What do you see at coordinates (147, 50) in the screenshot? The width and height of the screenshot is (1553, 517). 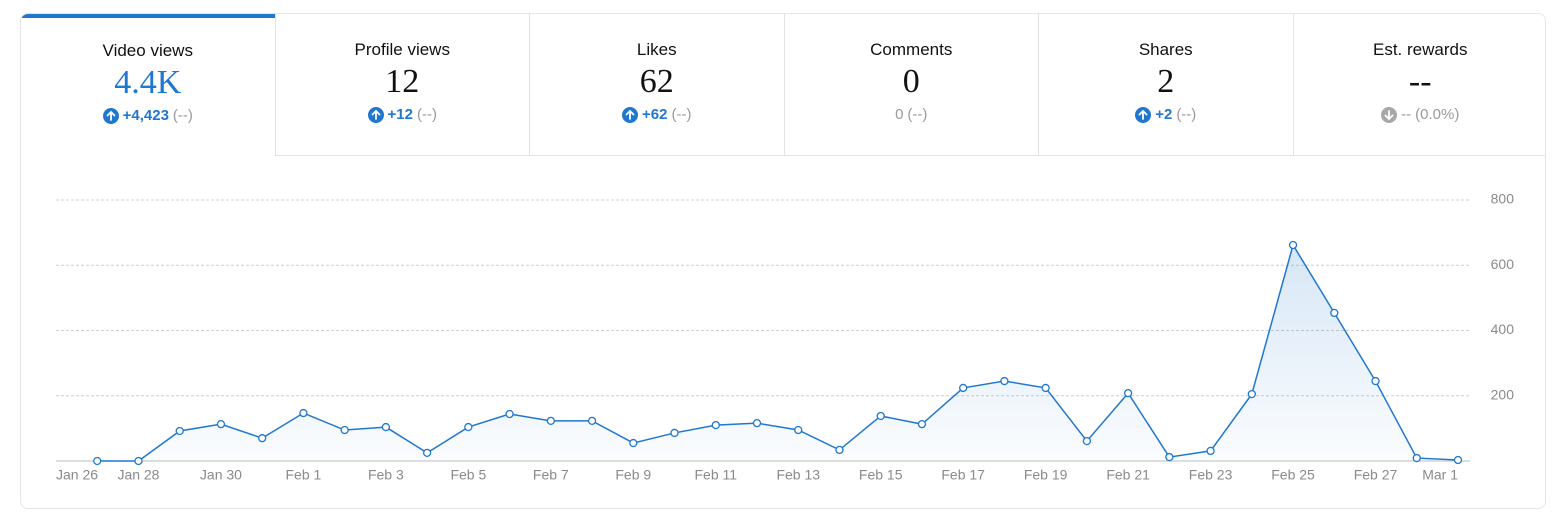 I see `metric-label: Video views` at bounding box center [147, 50].